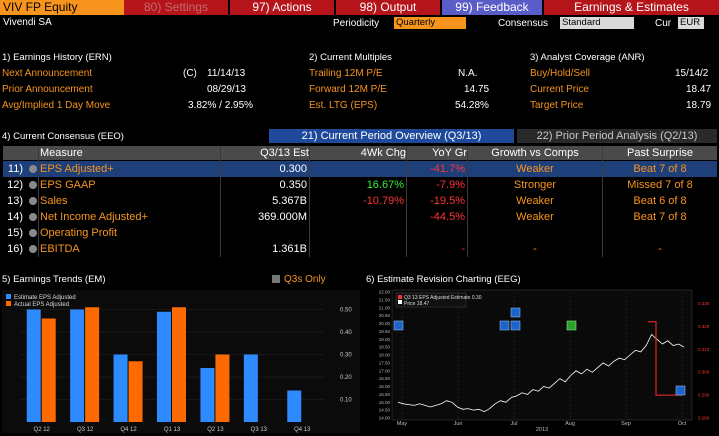  What do you see at coordinates (443, 279) in the screenshot?
I see `estimate-revision-title: 6) Estimate Revision Charting (EEG)` at bounding box center [443, 279].